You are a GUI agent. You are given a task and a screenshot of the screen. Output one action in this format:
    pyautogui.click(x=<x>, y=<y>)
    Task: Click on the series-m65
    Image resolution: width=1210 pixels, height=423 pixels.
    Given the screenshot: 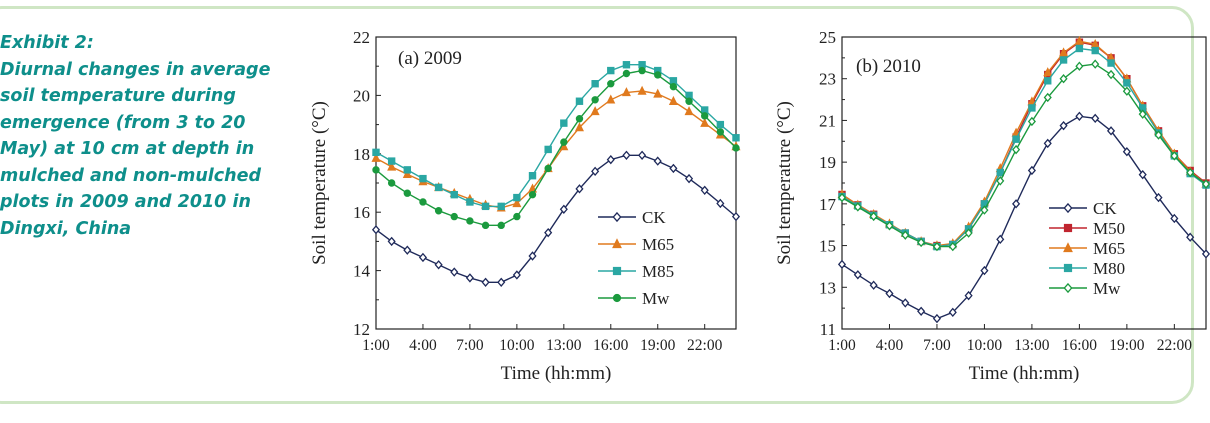 What is the action you would take?
    pyautogui.click(x=556, y=148)
    